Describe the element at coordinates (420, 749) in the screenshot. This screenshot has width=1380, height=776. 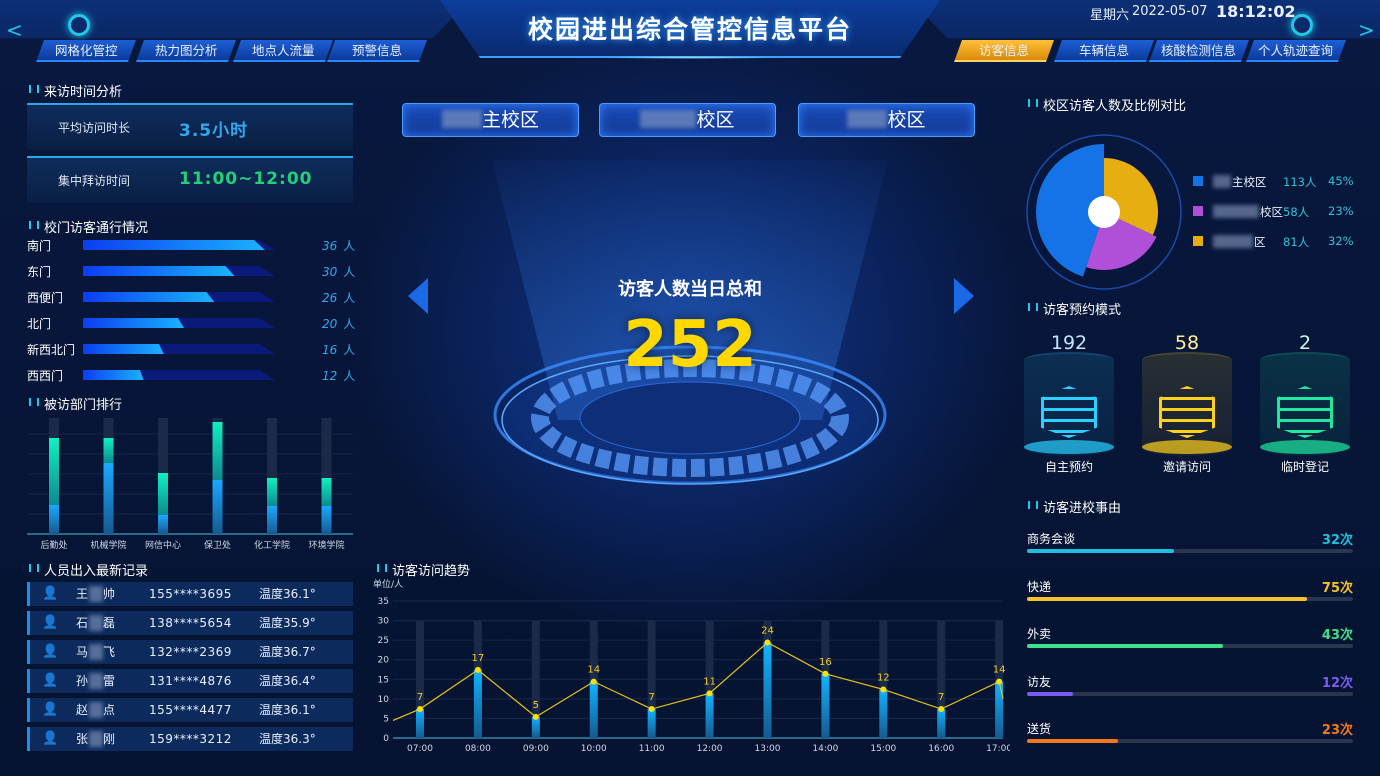
I see `x-tick-label: 07:00` at that location.